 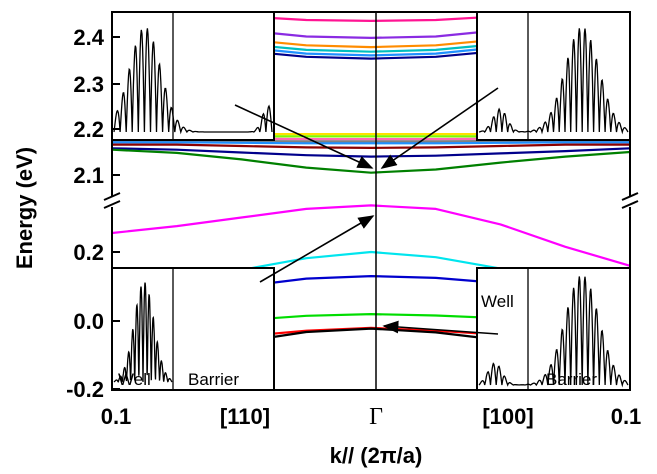 I want to click on y-tick-label: 0.2, so click(x=88, y=252).